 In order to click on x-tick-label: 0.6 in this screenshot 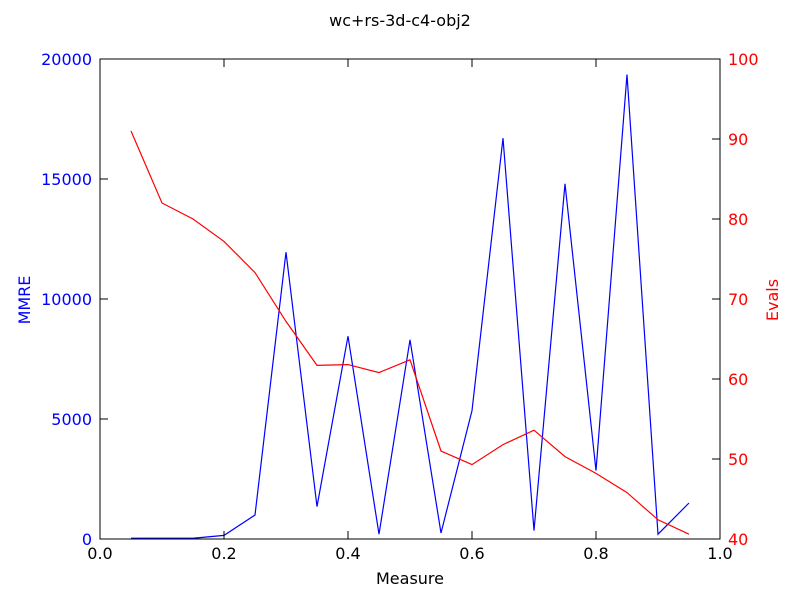, I will do `click(471, 553)`.